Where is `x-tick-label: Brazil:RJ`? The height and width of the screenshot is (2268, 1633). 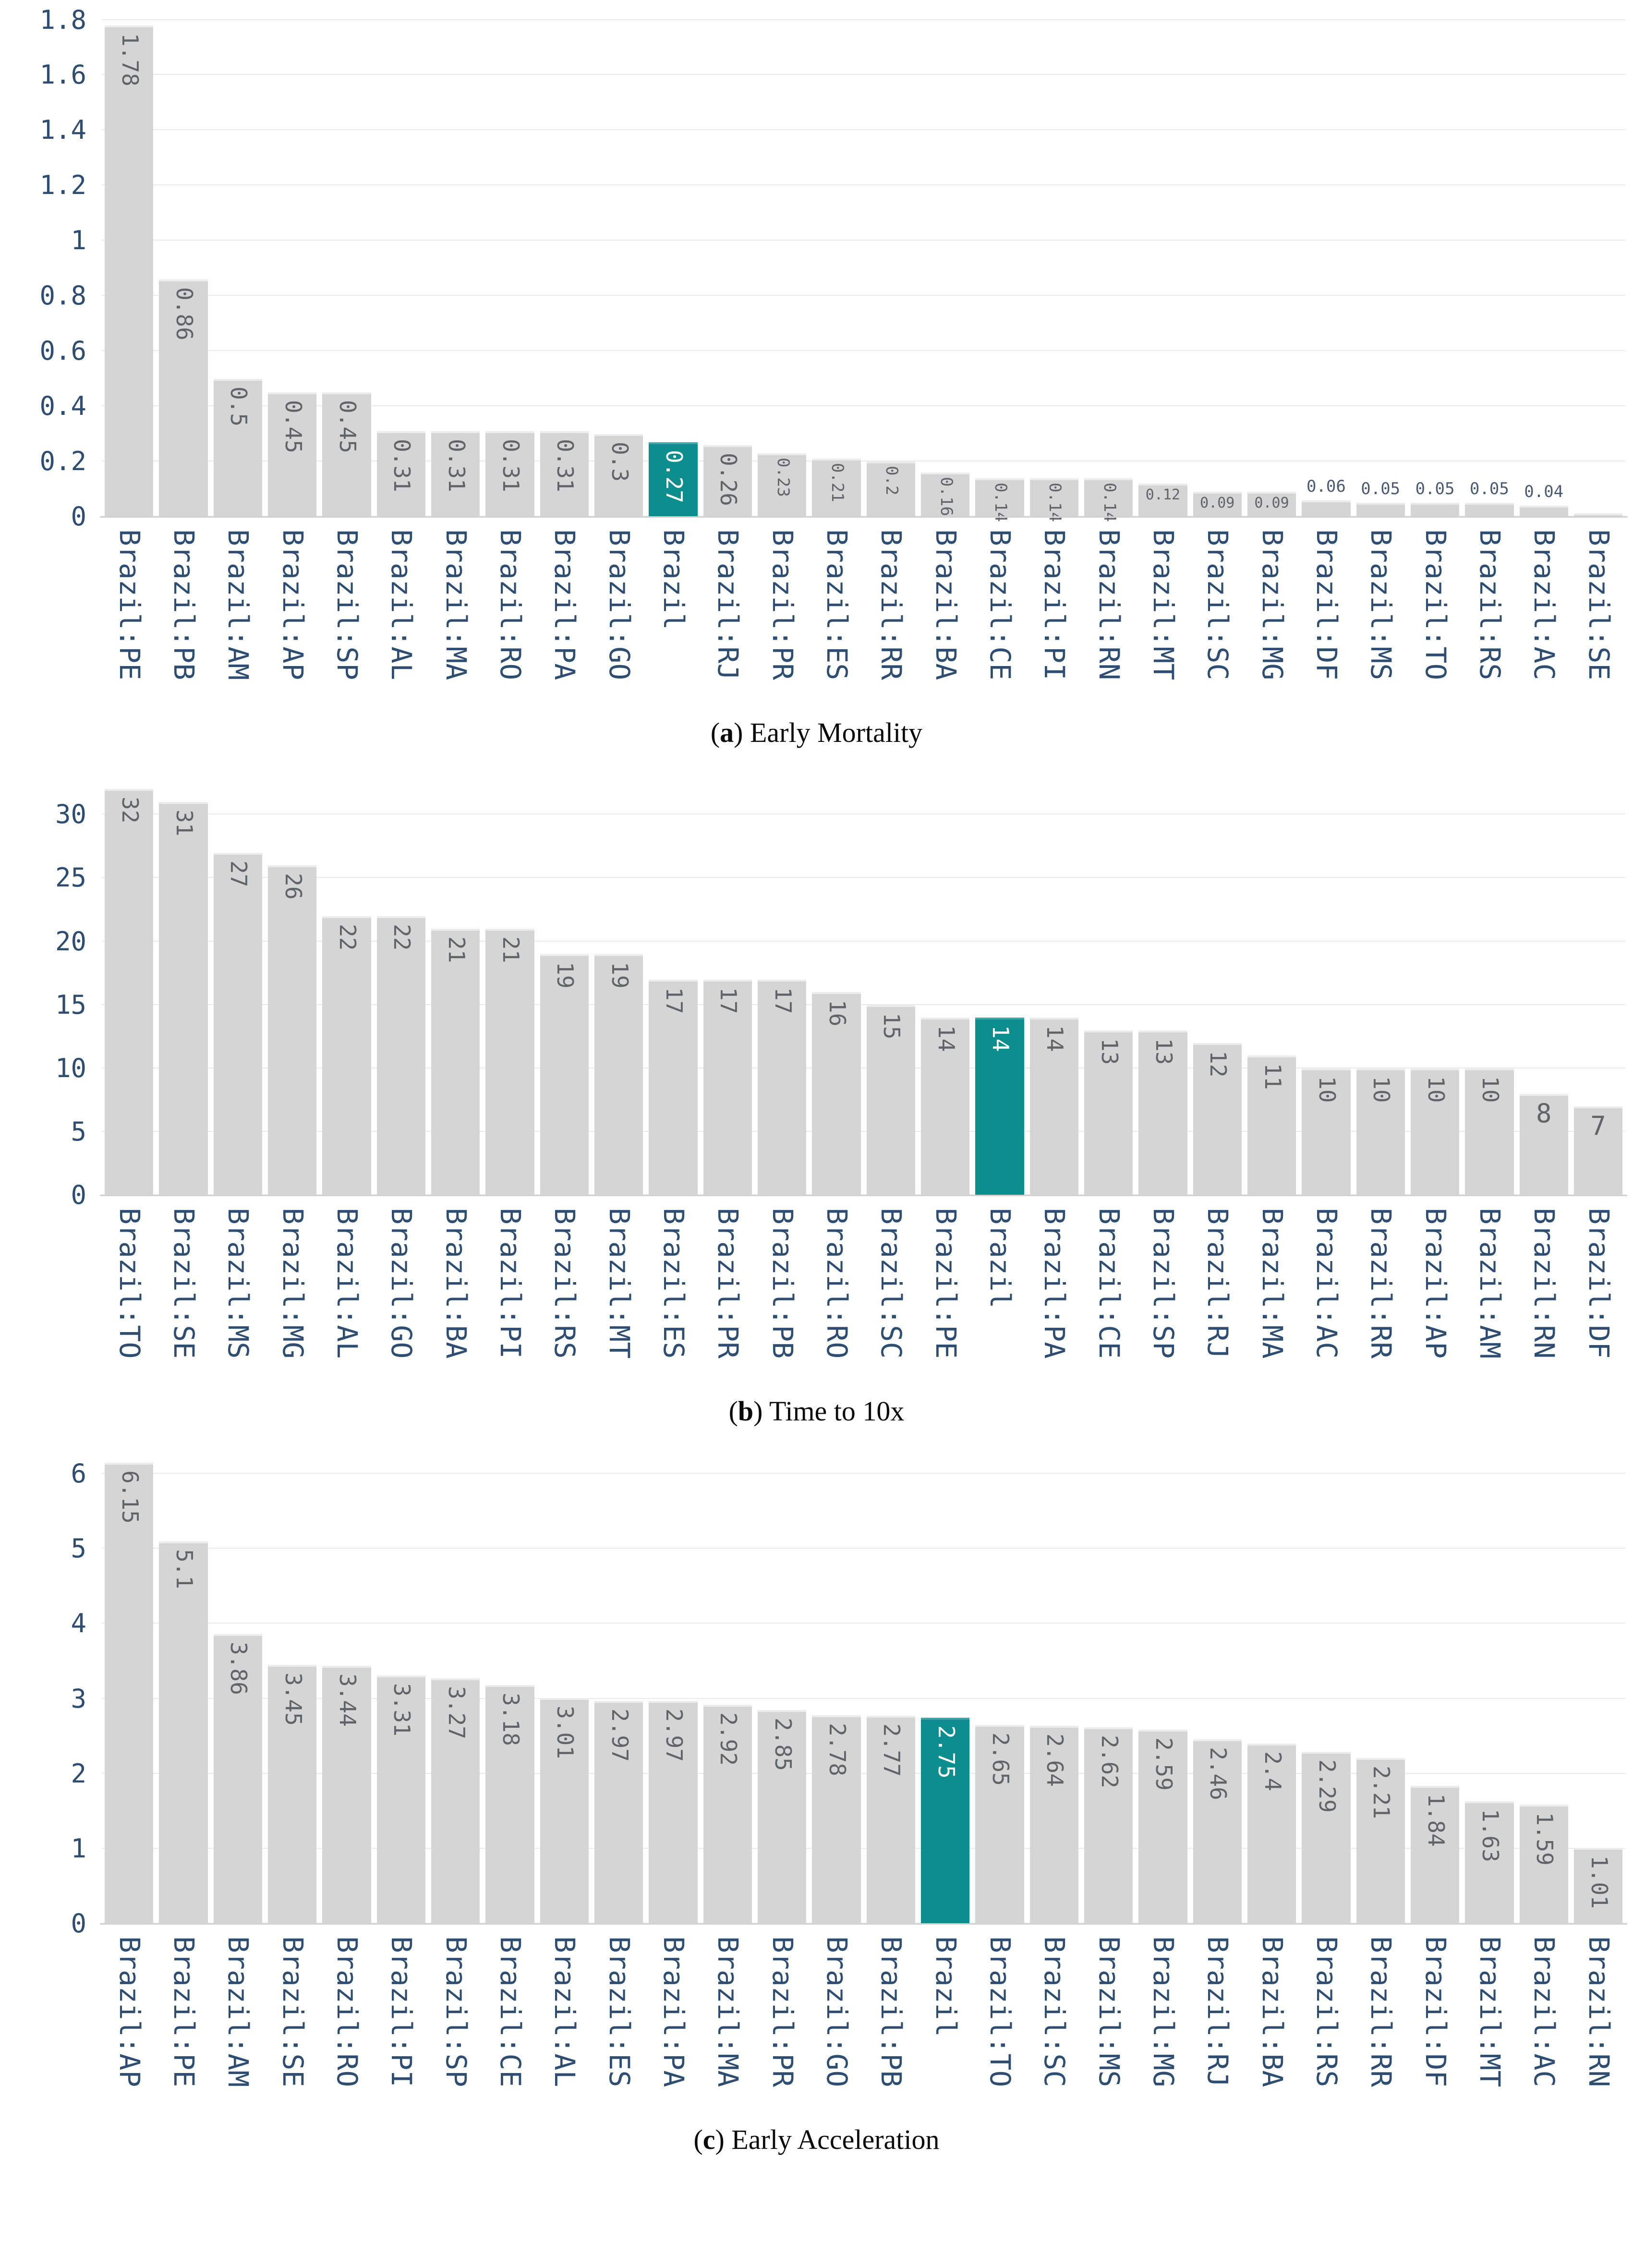
x-tick-label: Brazil:RJ is located at coordinates (1217, 2012).